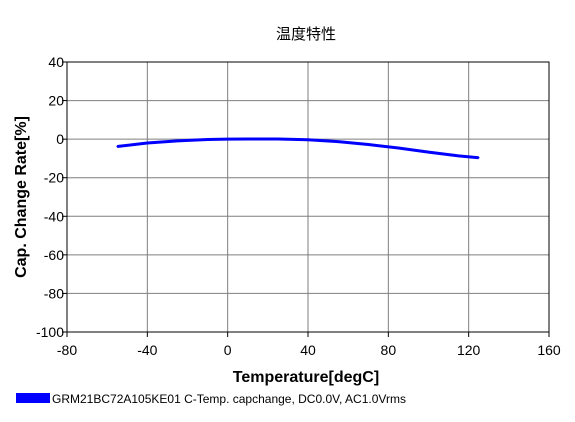 This screenshot has height=422, width=575. Describe the element at coordinates (33, 398) in the screenshot. I see `legend-swatch` at that location.